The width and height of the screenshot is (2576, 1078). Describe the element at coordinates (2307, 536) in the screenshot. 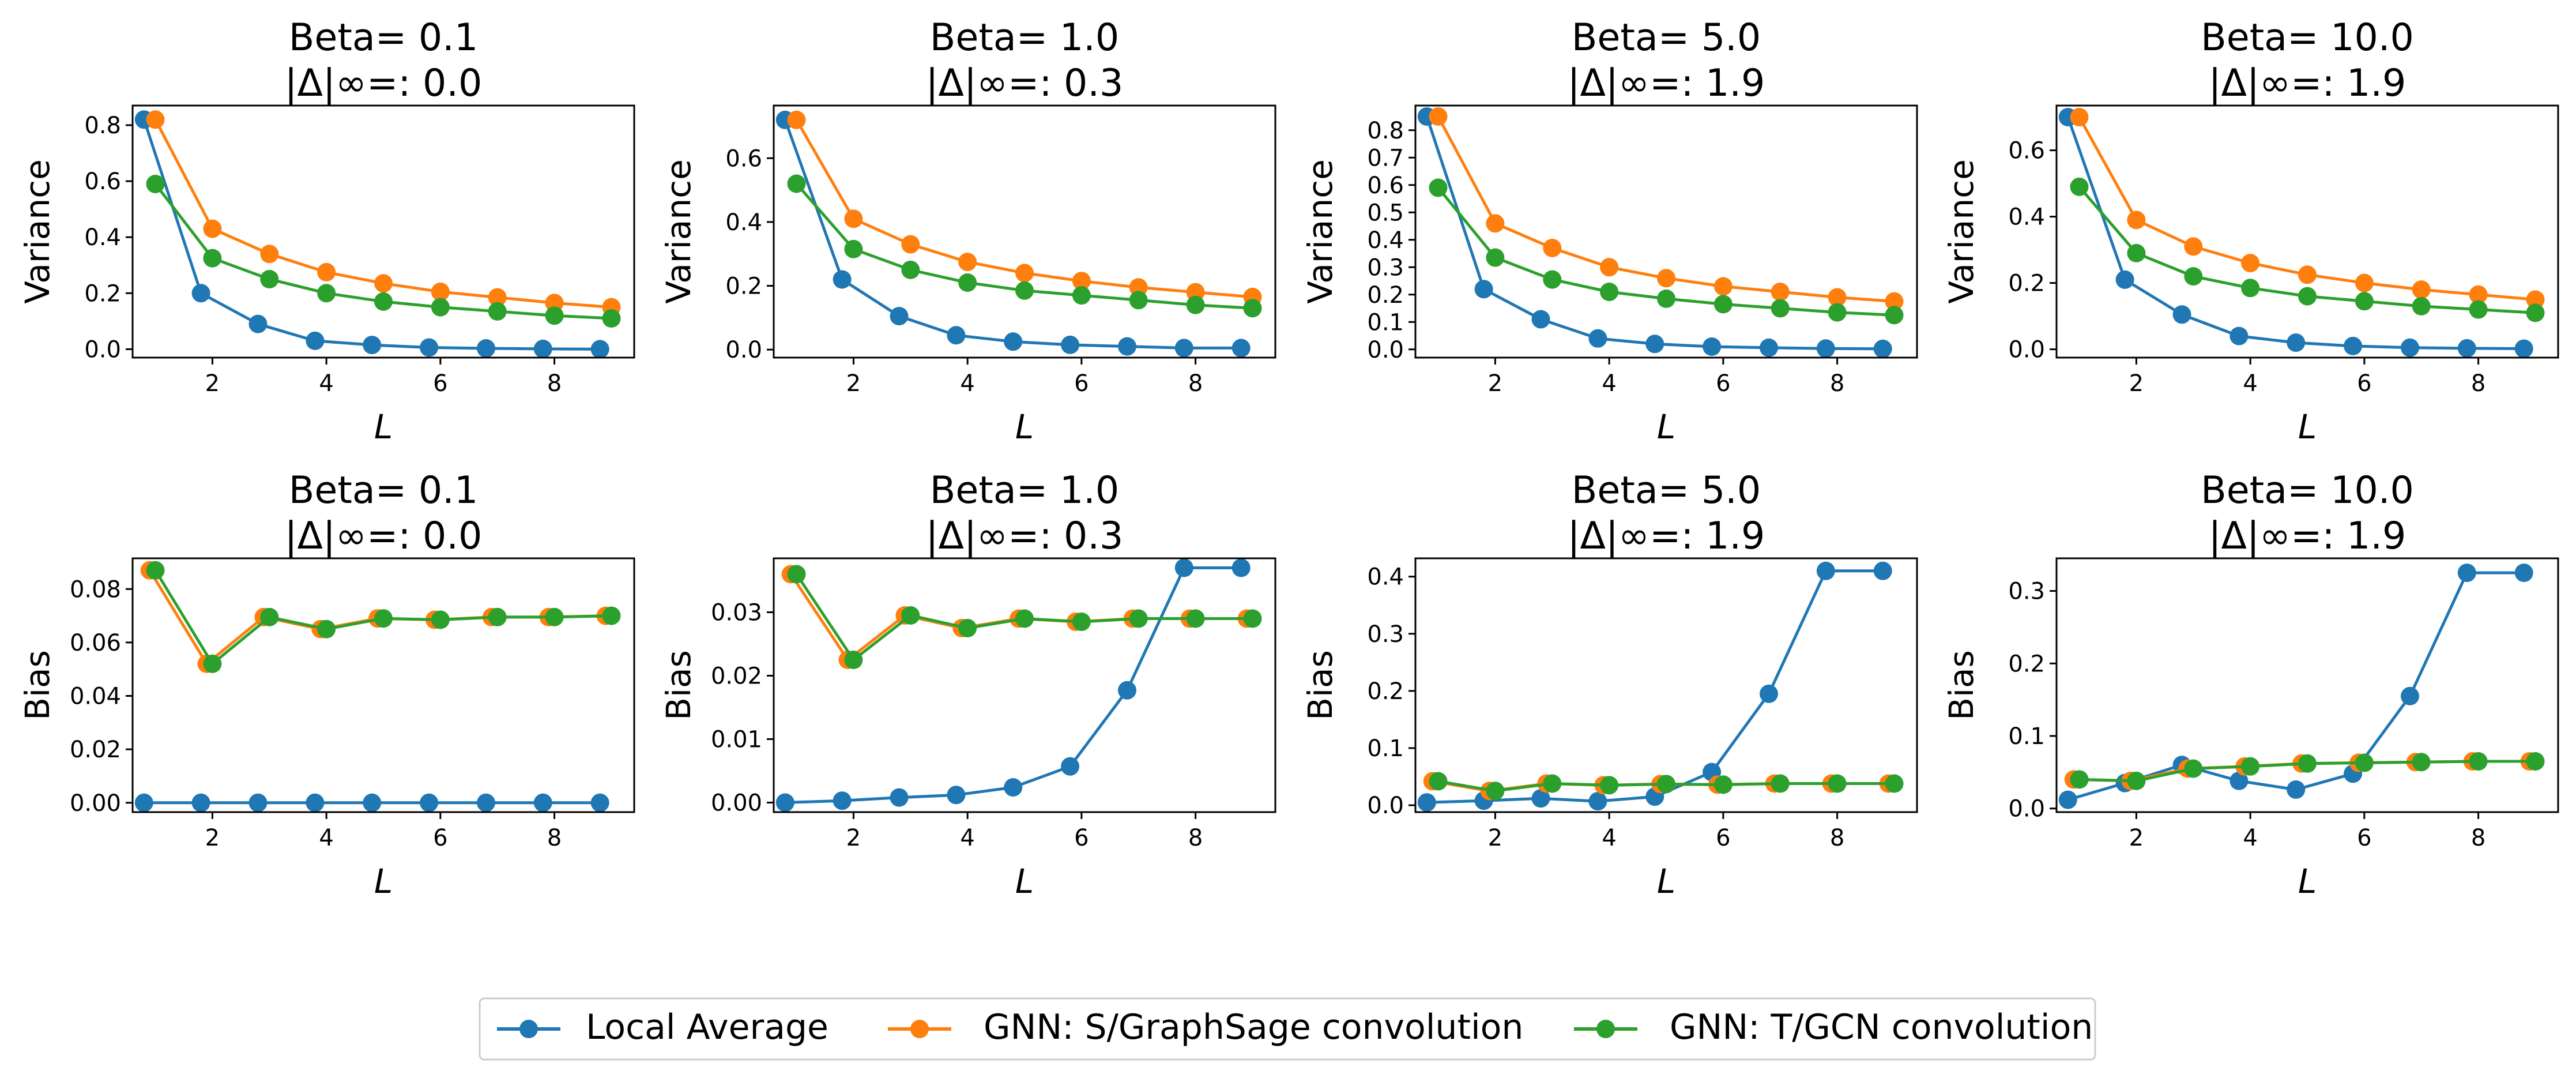

I see `plot-title-line2: |Δ|∞=: 1.9` at that location.